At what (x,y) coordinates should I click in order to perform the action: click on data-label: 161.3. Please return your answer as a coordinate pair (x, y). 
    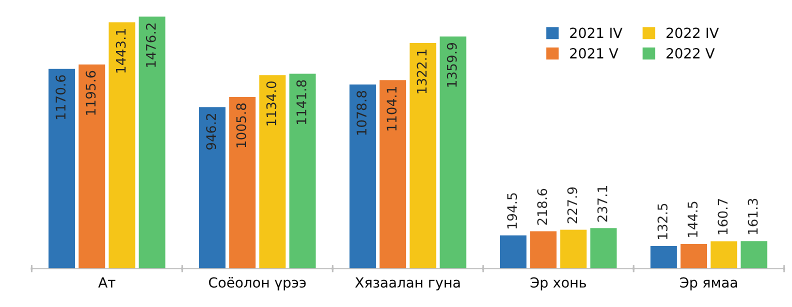
    Looking at the image, I should click on (753, 216).